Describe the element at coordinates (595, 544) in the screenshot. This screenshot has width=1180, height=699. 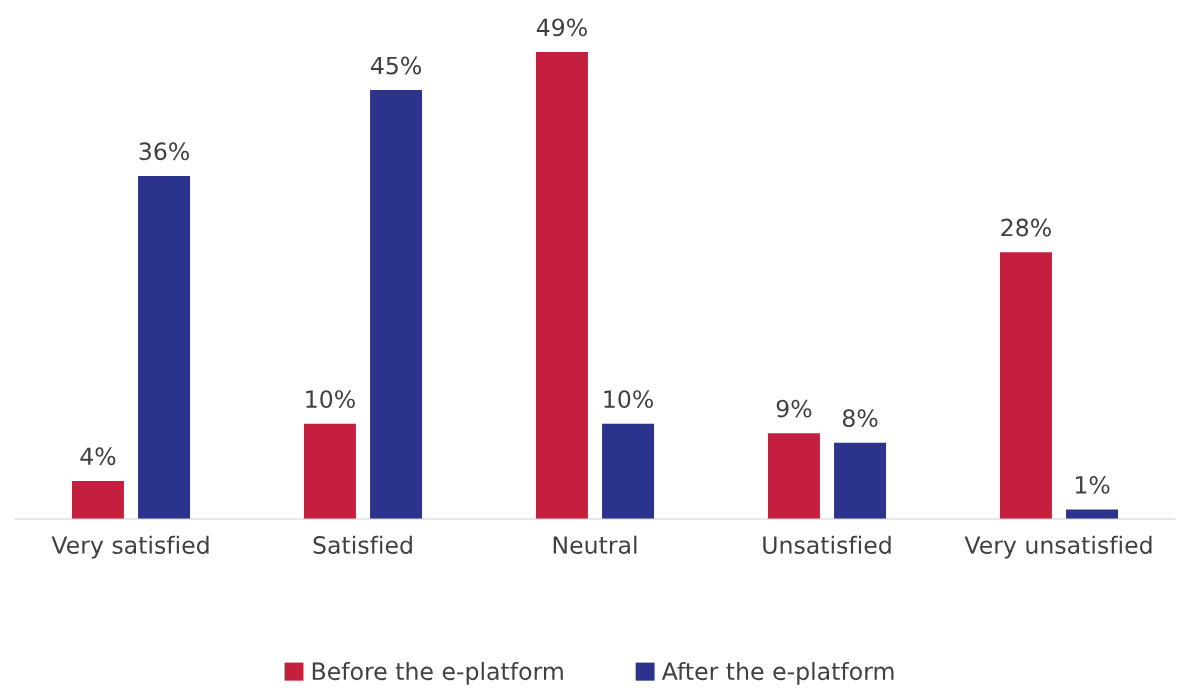
I see `x-tick-label: Neutral` at that location.